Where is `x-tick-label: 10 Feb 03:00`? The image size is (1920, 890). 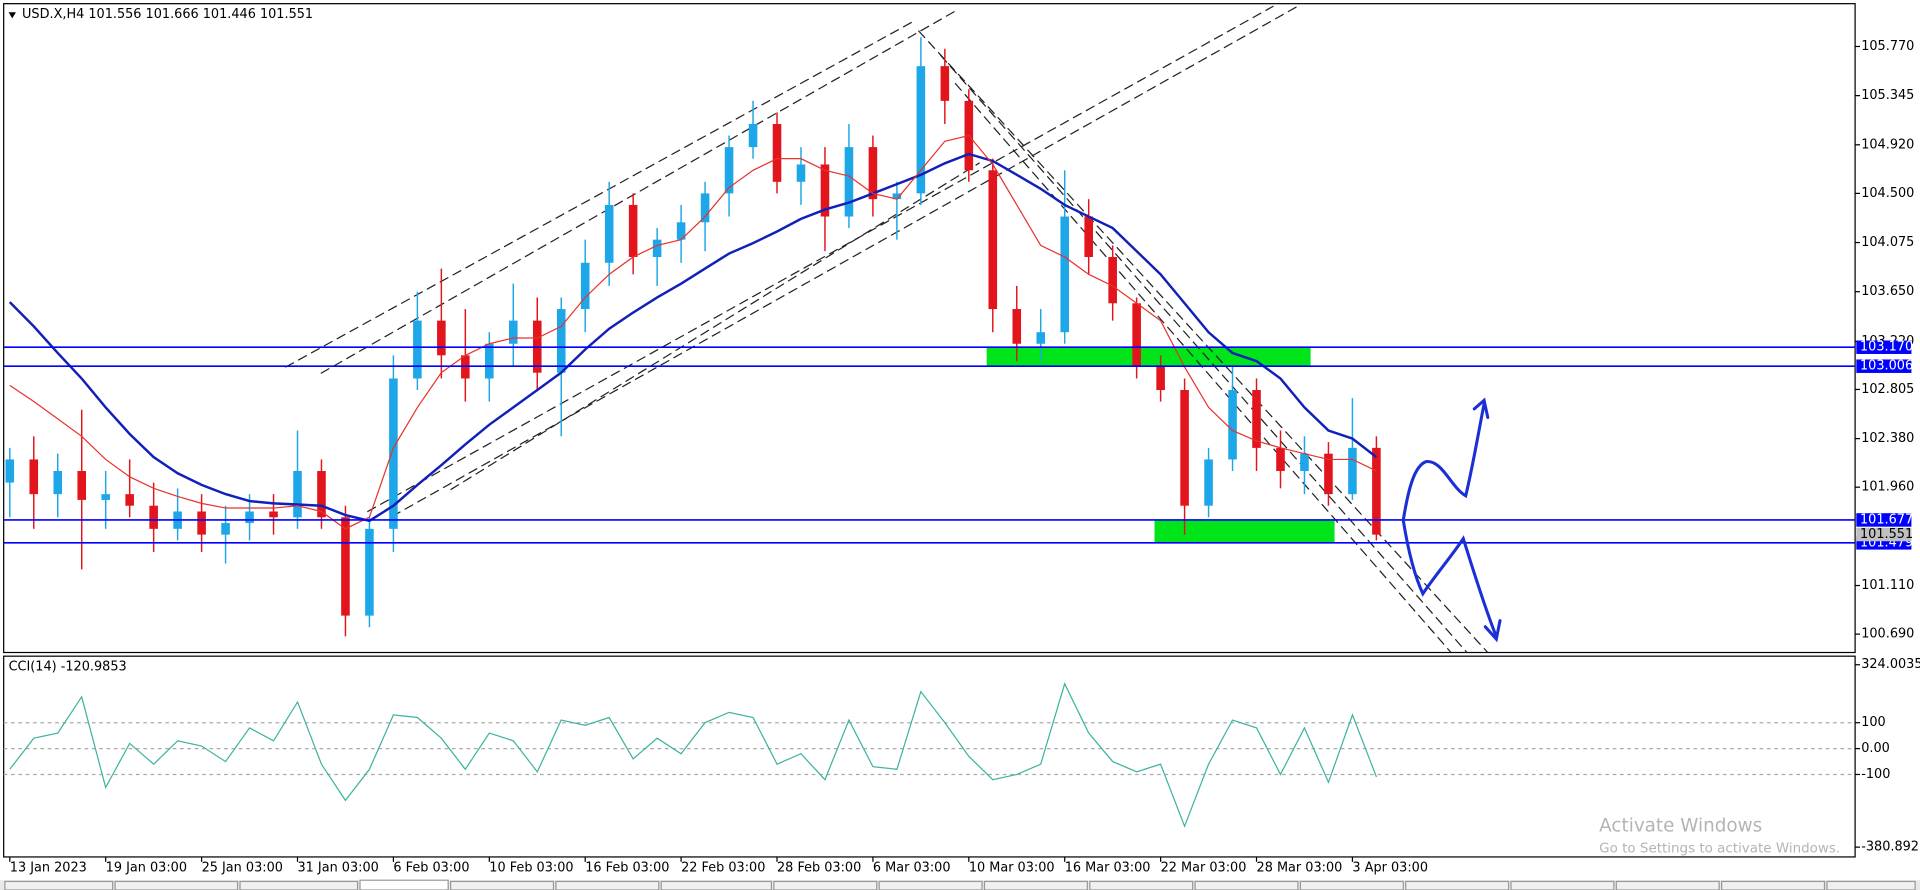
x-tick-label: 10 Feb 03:00 is located at coordinates (531, 867).